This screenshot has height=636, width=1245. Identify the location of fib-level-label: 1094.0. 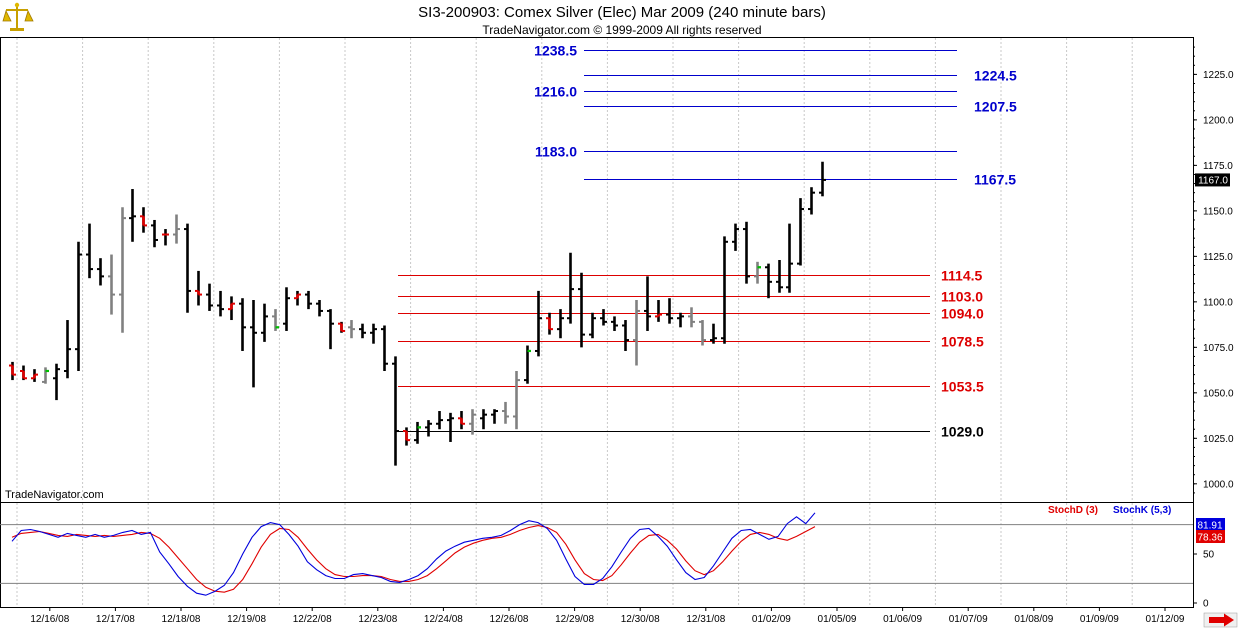
(962, 314).